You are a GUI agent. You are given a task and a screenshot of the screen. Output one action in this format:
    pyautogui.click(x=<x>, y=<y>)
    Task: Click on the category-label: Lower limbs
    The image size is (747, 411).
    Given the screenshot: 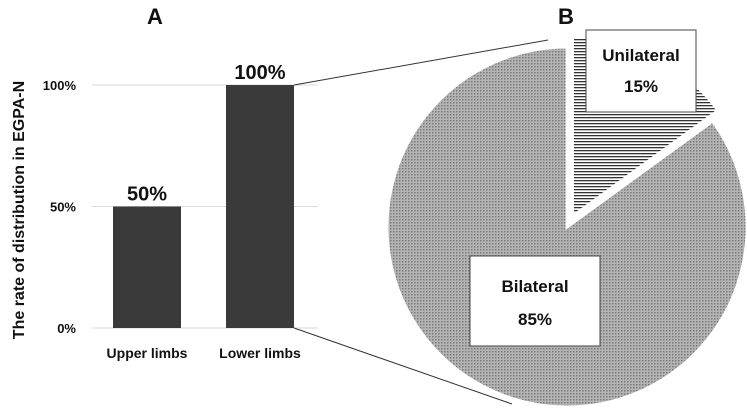 What is the action you would take?
    pyautogui.click(x=260, y=353)
    